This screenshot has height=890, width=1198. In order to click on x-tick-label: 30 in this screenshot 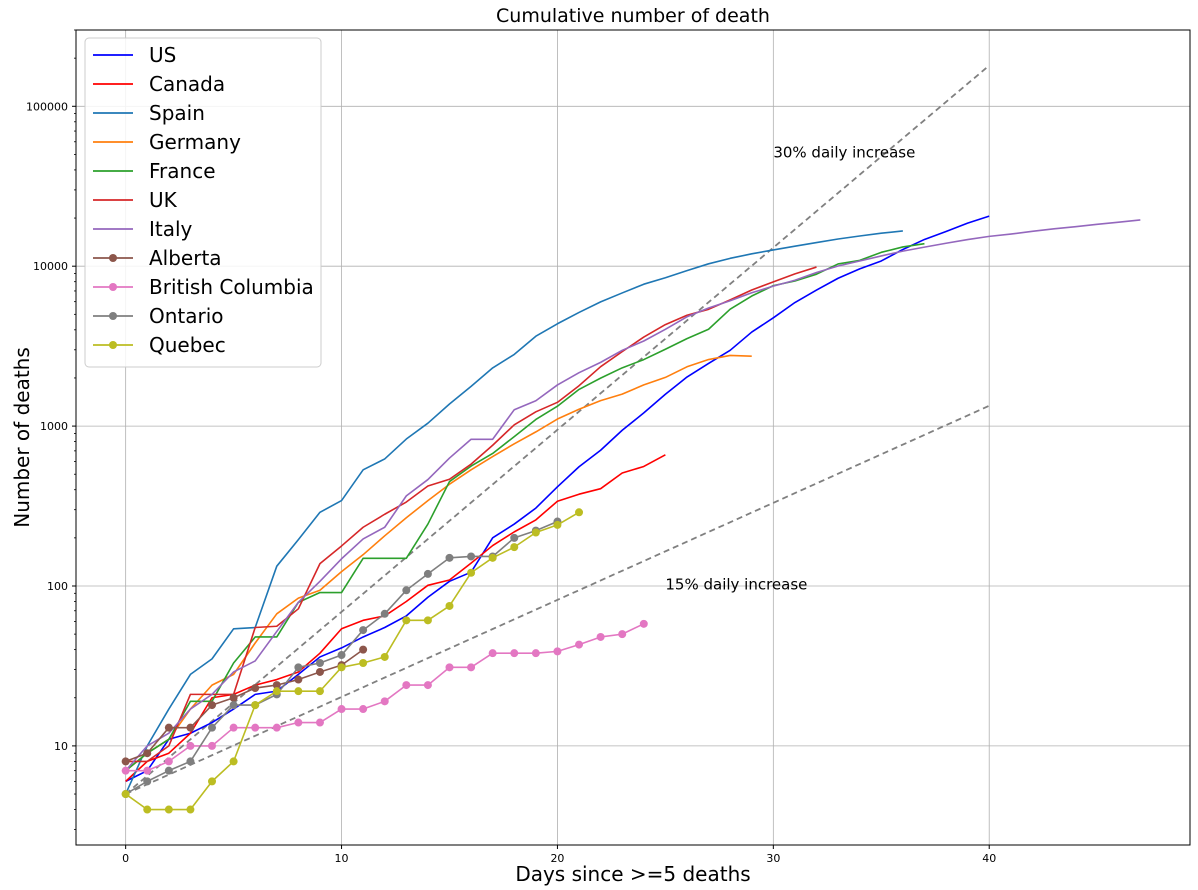, I will do `click(773, 858)`.